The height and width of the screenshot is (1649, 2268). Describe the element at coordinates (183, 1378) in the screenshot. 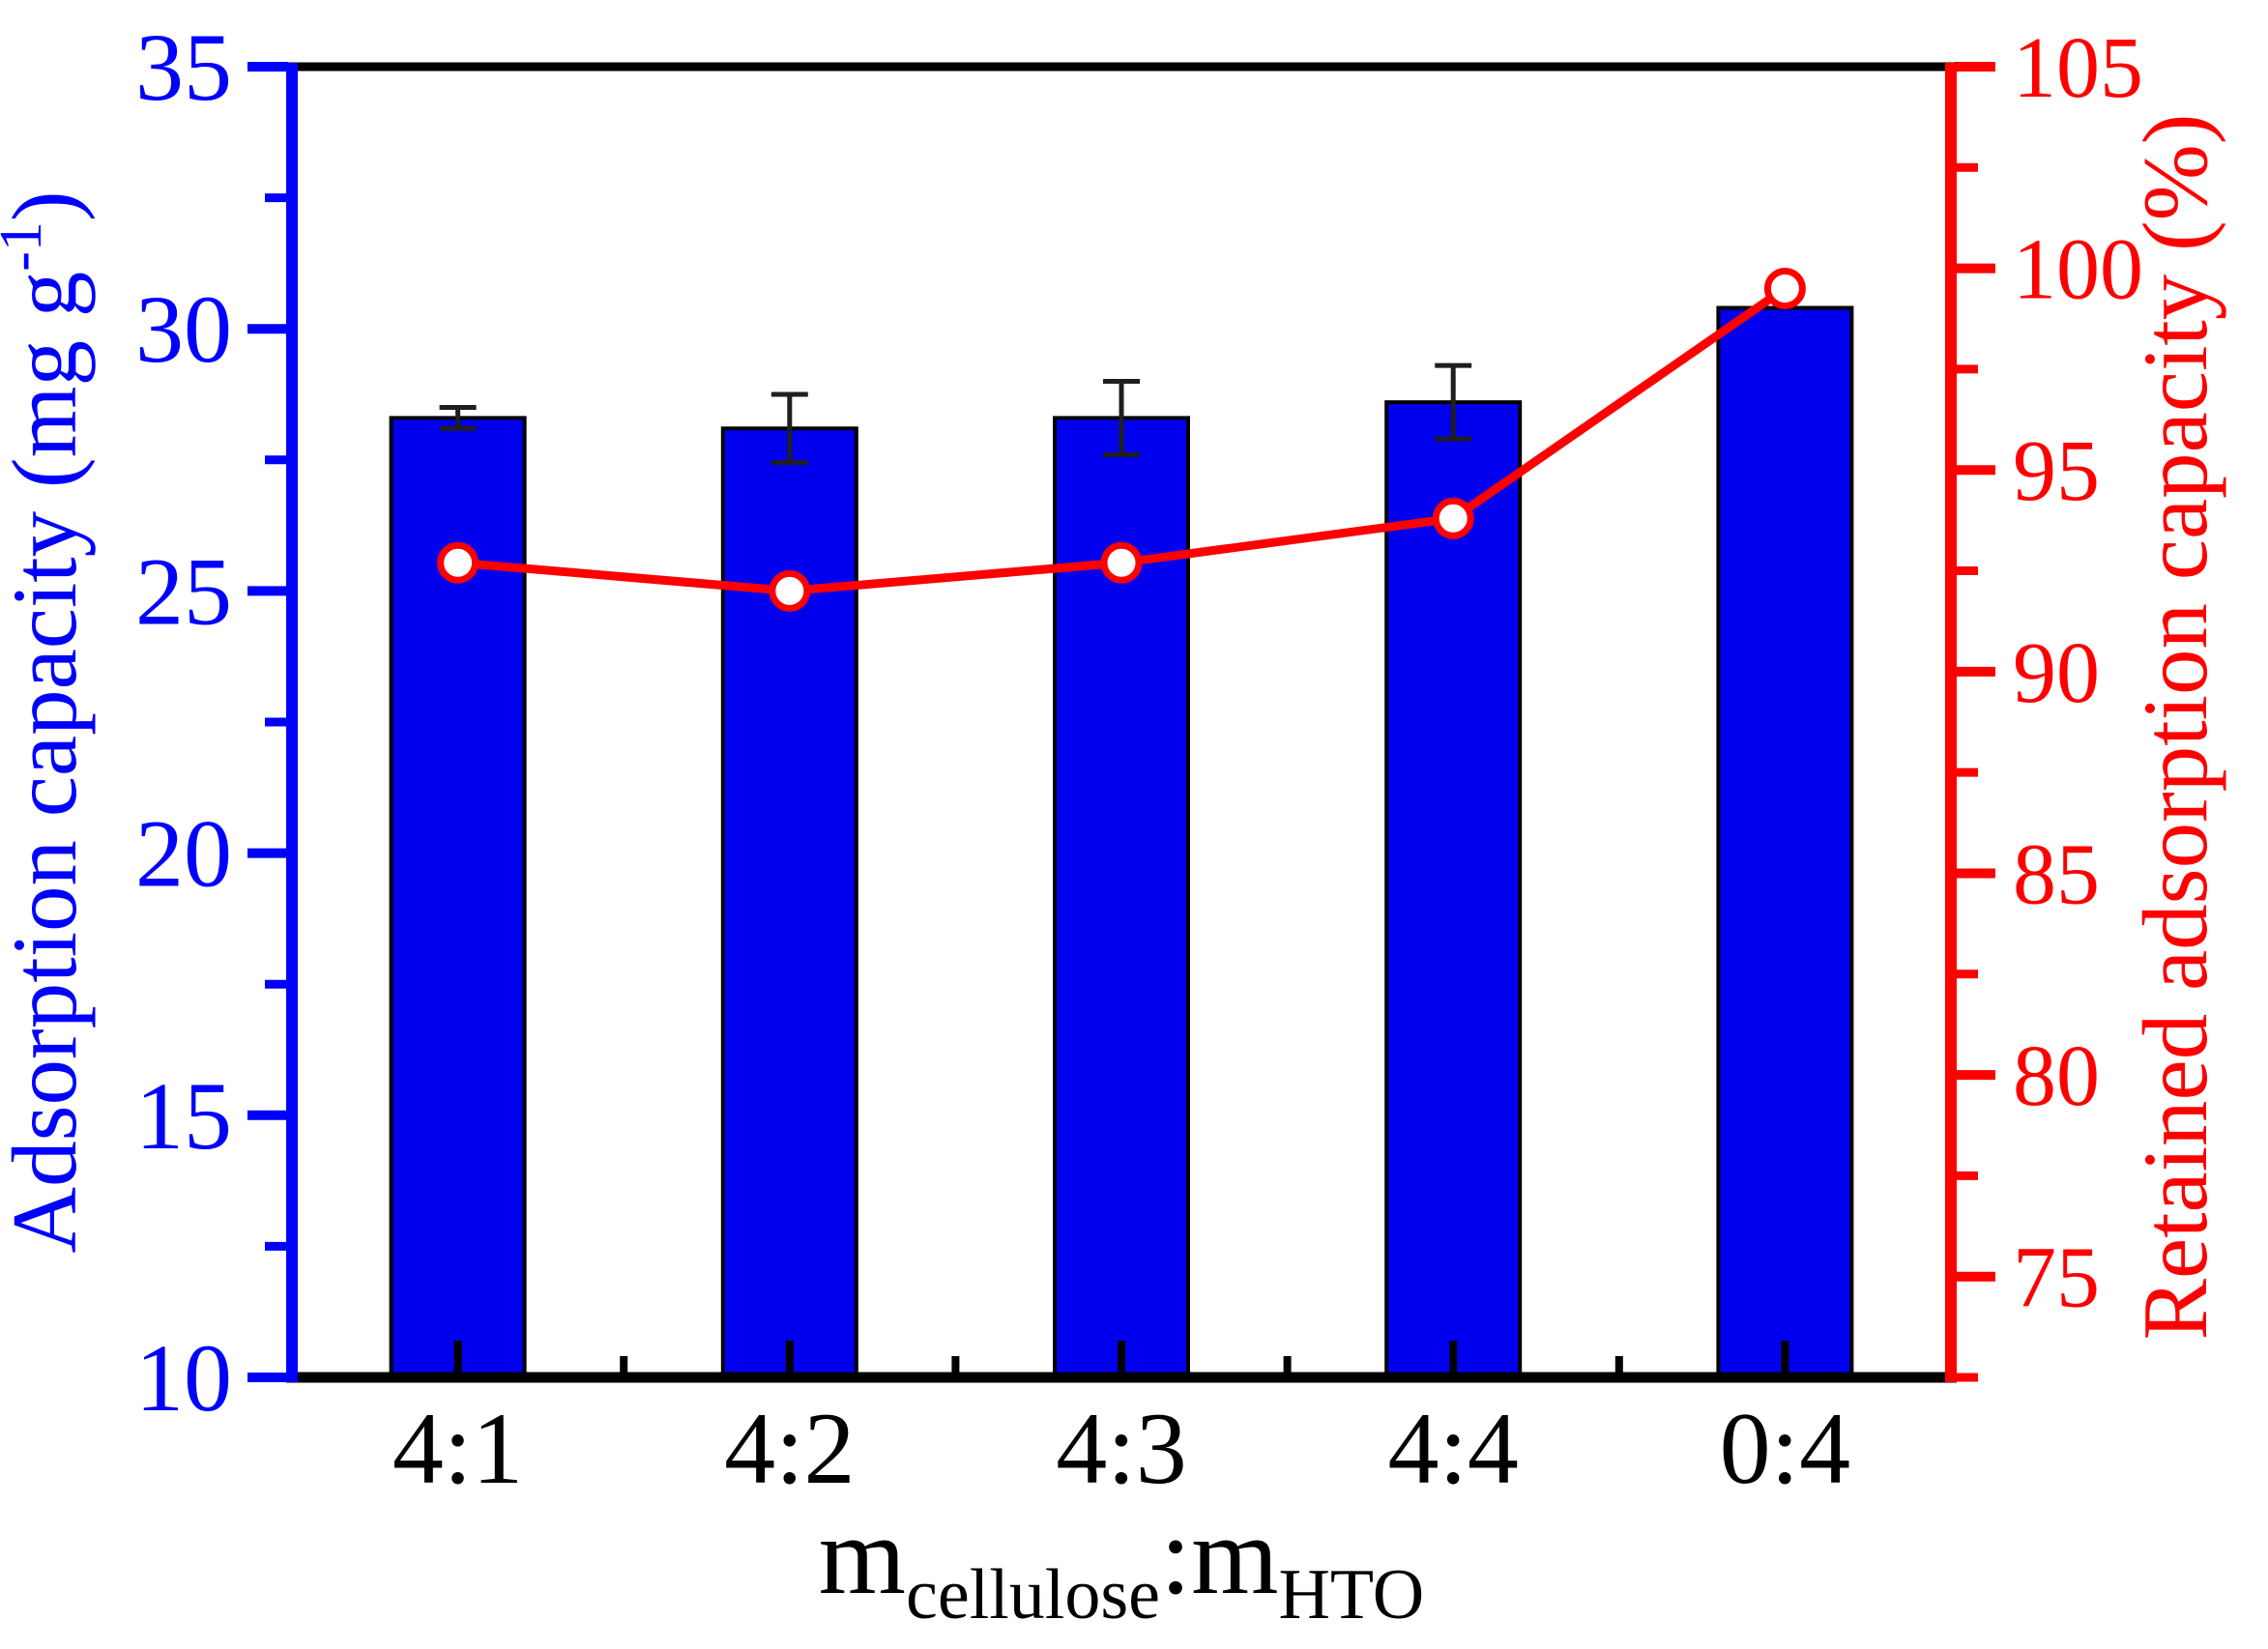

I see `left-tick-label-10: 10` at that location.